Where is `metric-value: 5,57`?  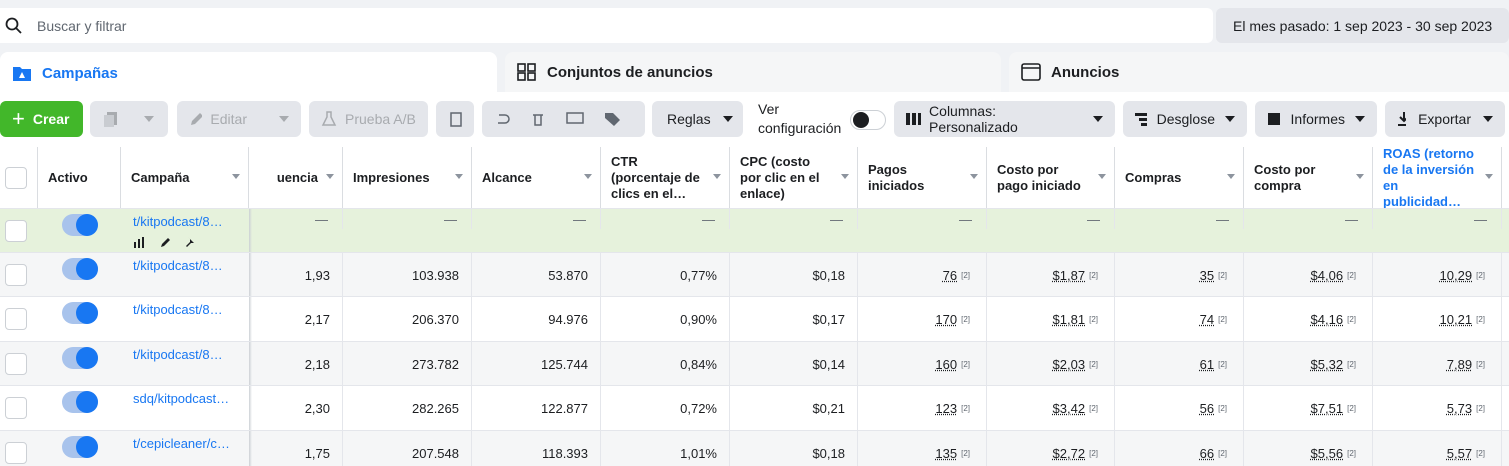 metric-value: 5,57 is located at coordinates (1459, 453).